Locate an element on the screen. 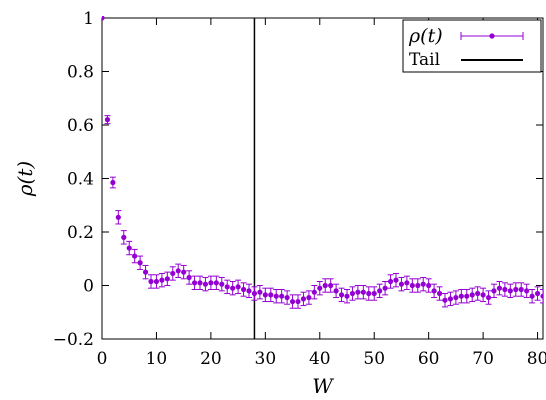 The image size is (546, 400). x-tick-label: 50 is located at coordinates (374, 359).